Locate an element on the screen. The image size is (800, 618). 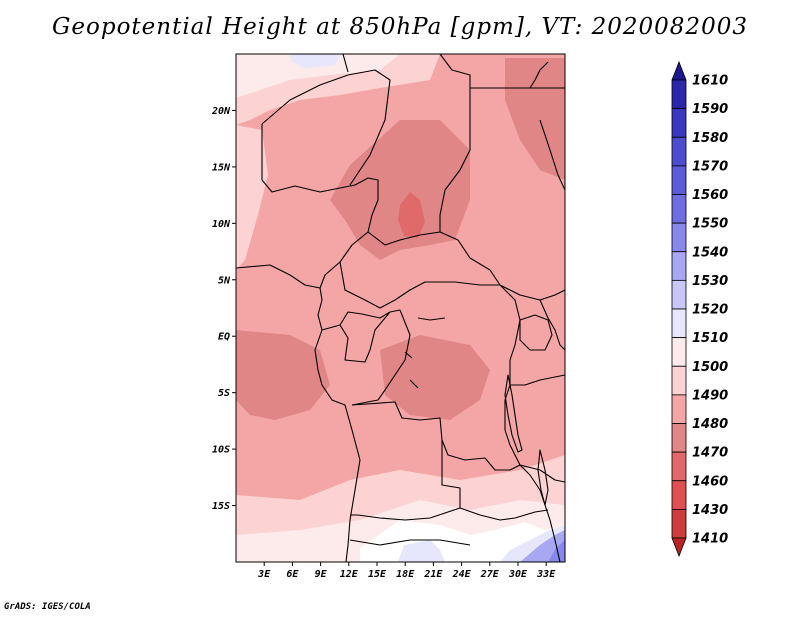
colorbar-label: 1580 is located at coordinates (710, 138).